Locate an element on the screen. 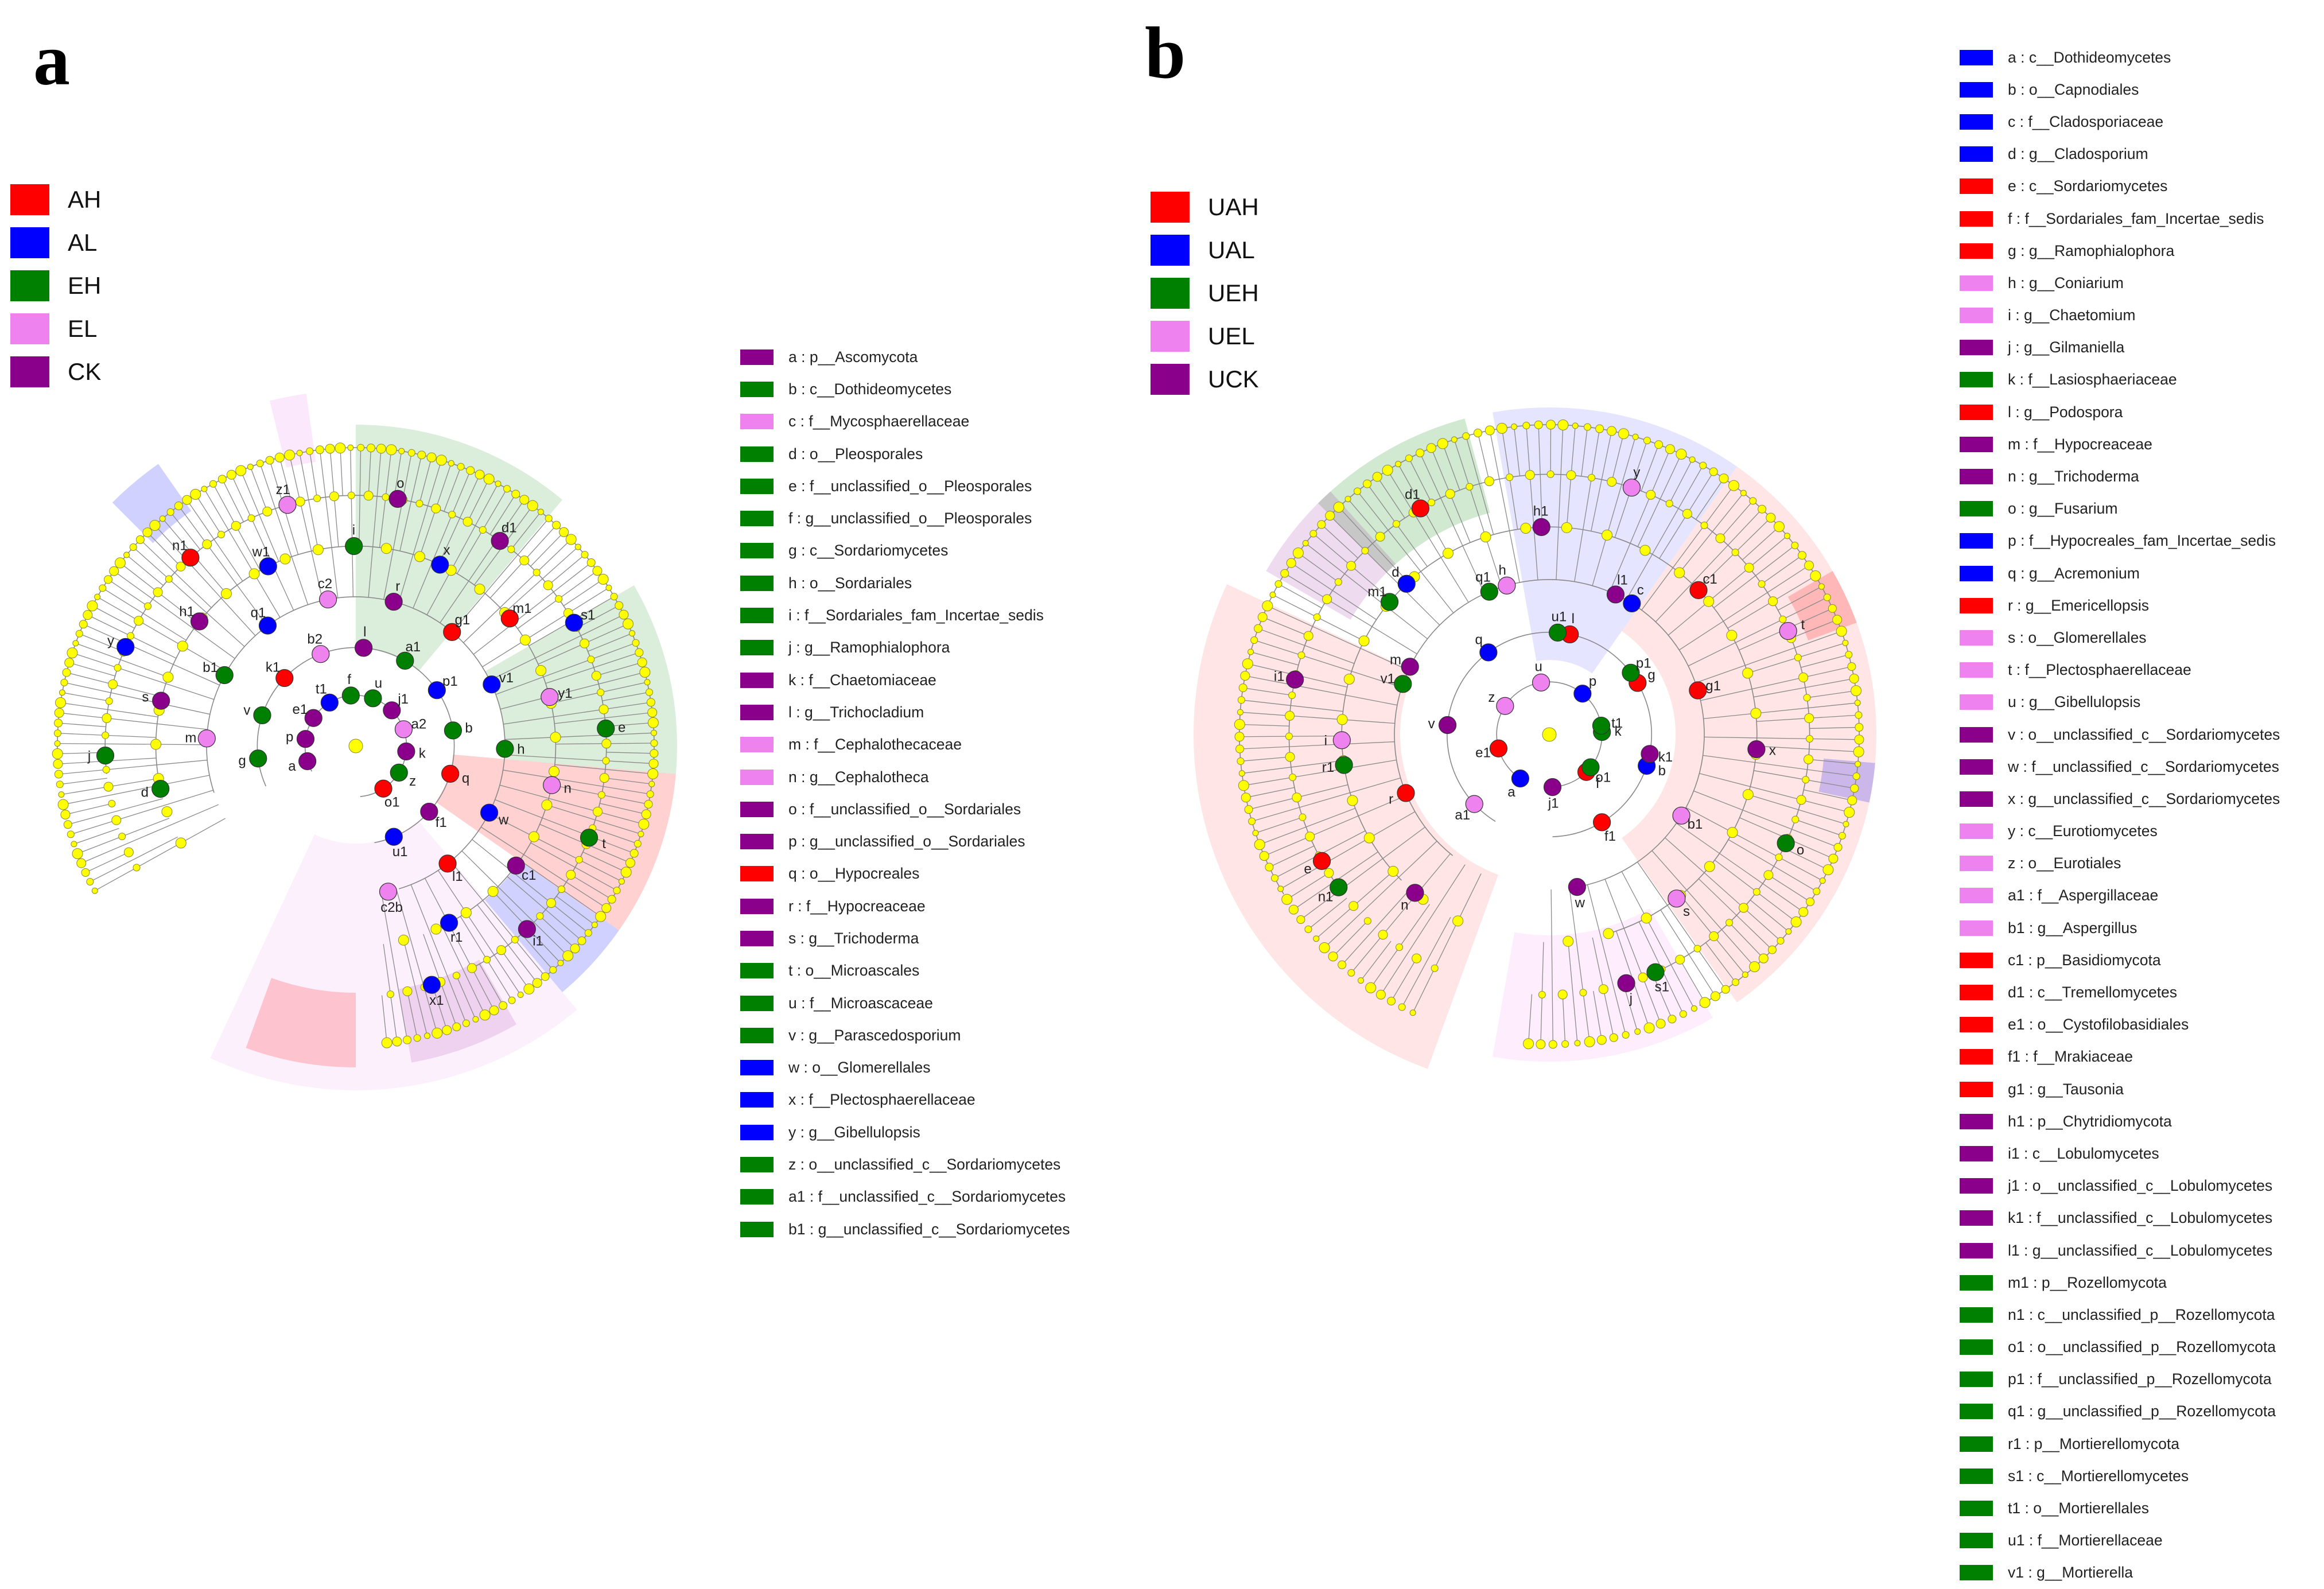  taxon-label: h : o__Sordariales is located at coordinates (850, 583).